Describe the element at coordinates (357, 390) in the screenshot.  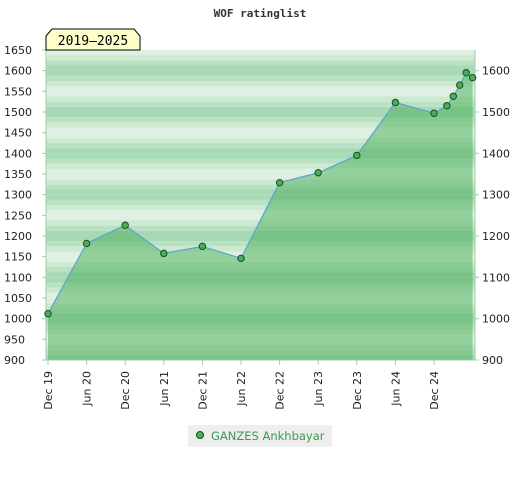
I see `x-tick-label: Dec 23` at that location.